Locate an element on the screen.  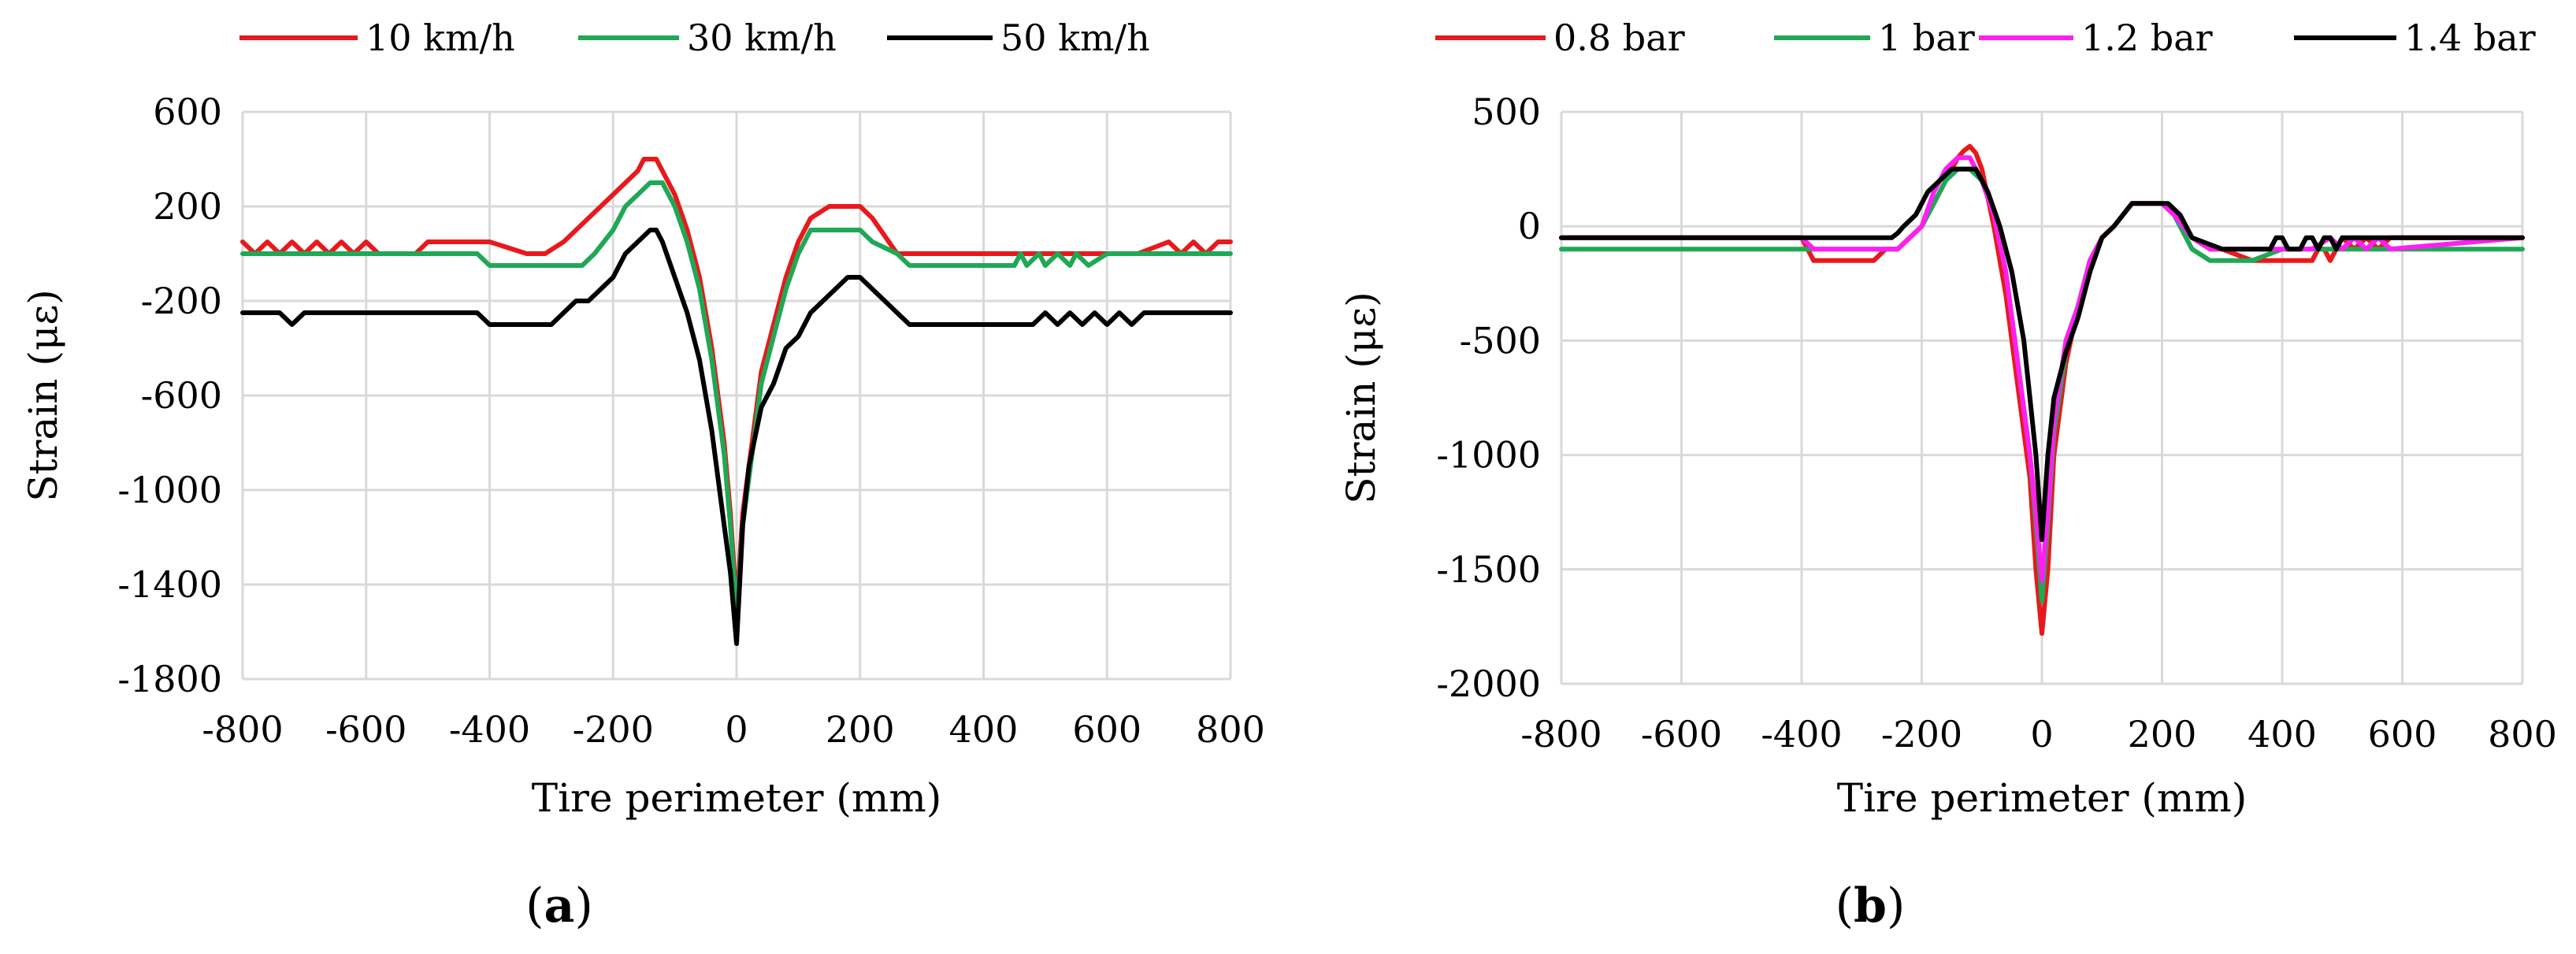
legend-label: 50 km/h is located at coordinates (1075, 38).